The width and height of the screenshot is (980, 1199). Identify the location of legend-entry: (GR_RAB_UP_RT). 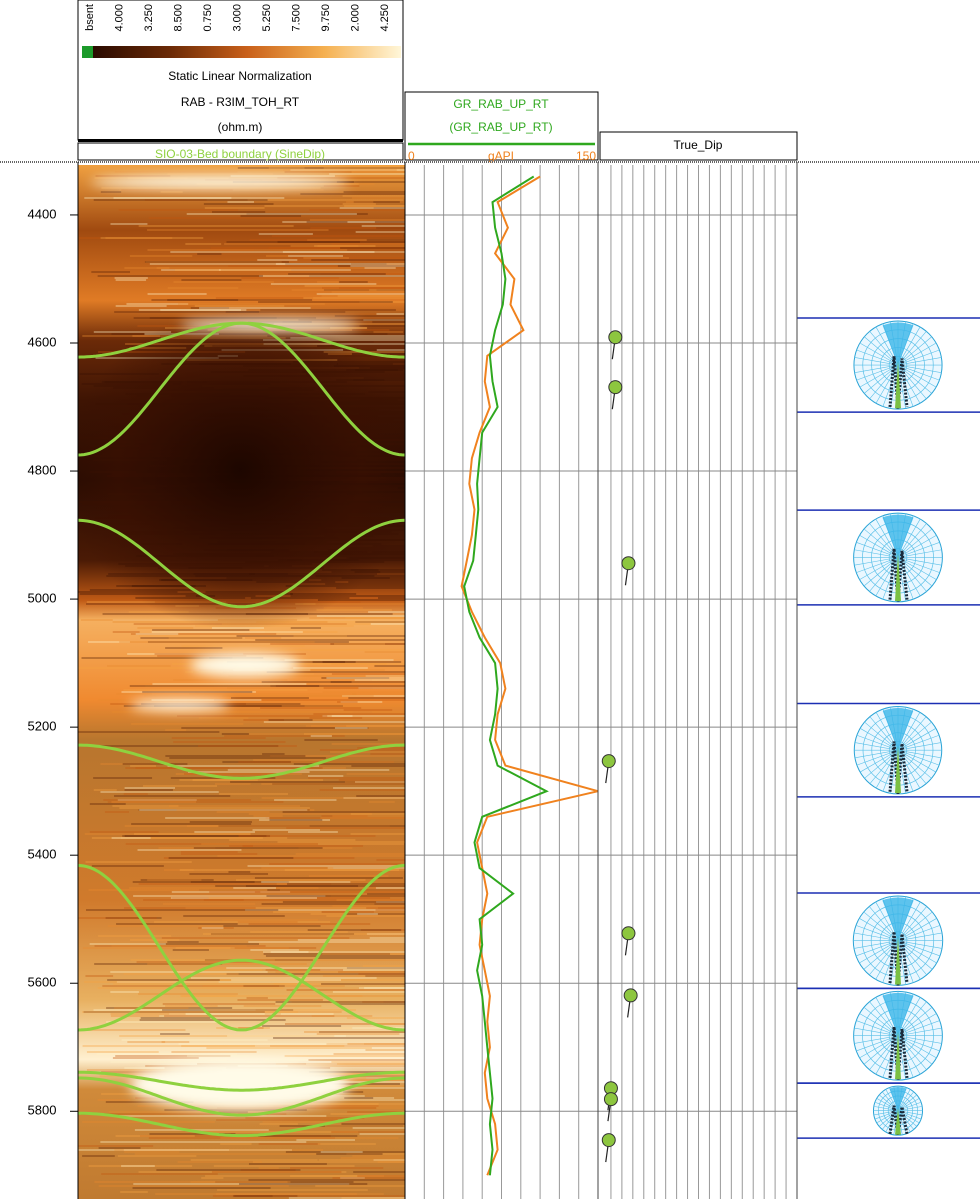
(500, 127).